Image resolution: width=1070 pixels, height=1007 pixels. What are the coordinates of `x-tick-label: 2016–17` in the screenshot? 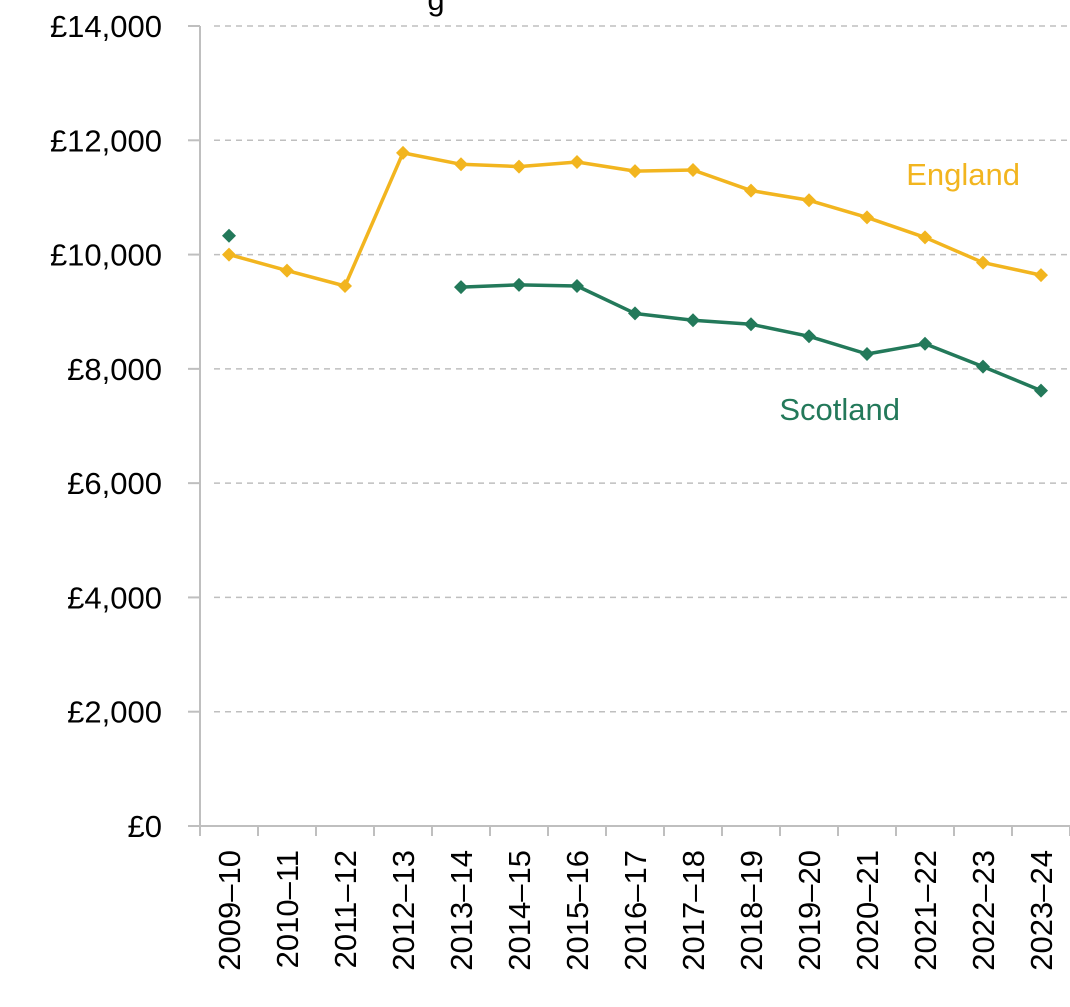 It's located at (635, 910).